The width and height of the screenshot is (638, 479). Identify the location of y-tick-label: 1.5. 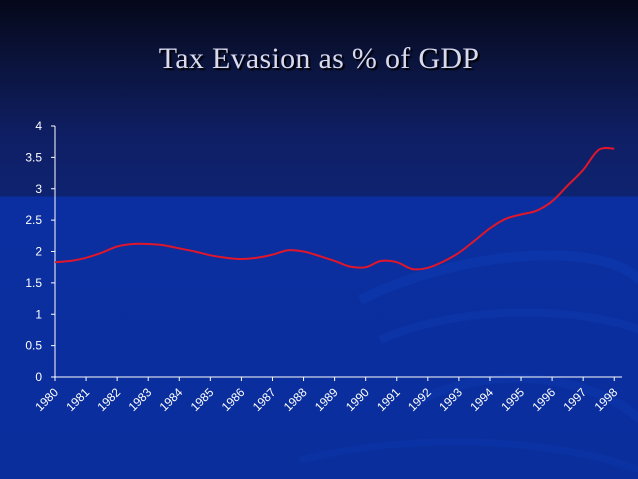
(33, 283).